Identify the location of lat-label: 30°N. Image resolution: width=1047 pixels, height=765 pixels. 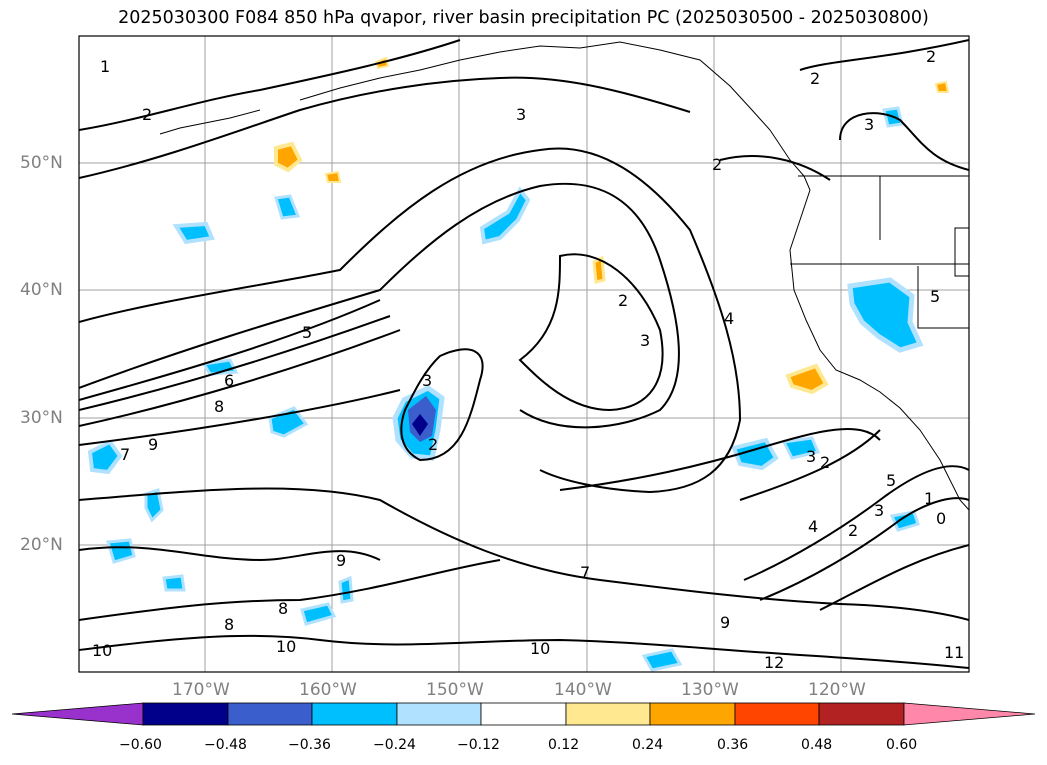
(41, 418).